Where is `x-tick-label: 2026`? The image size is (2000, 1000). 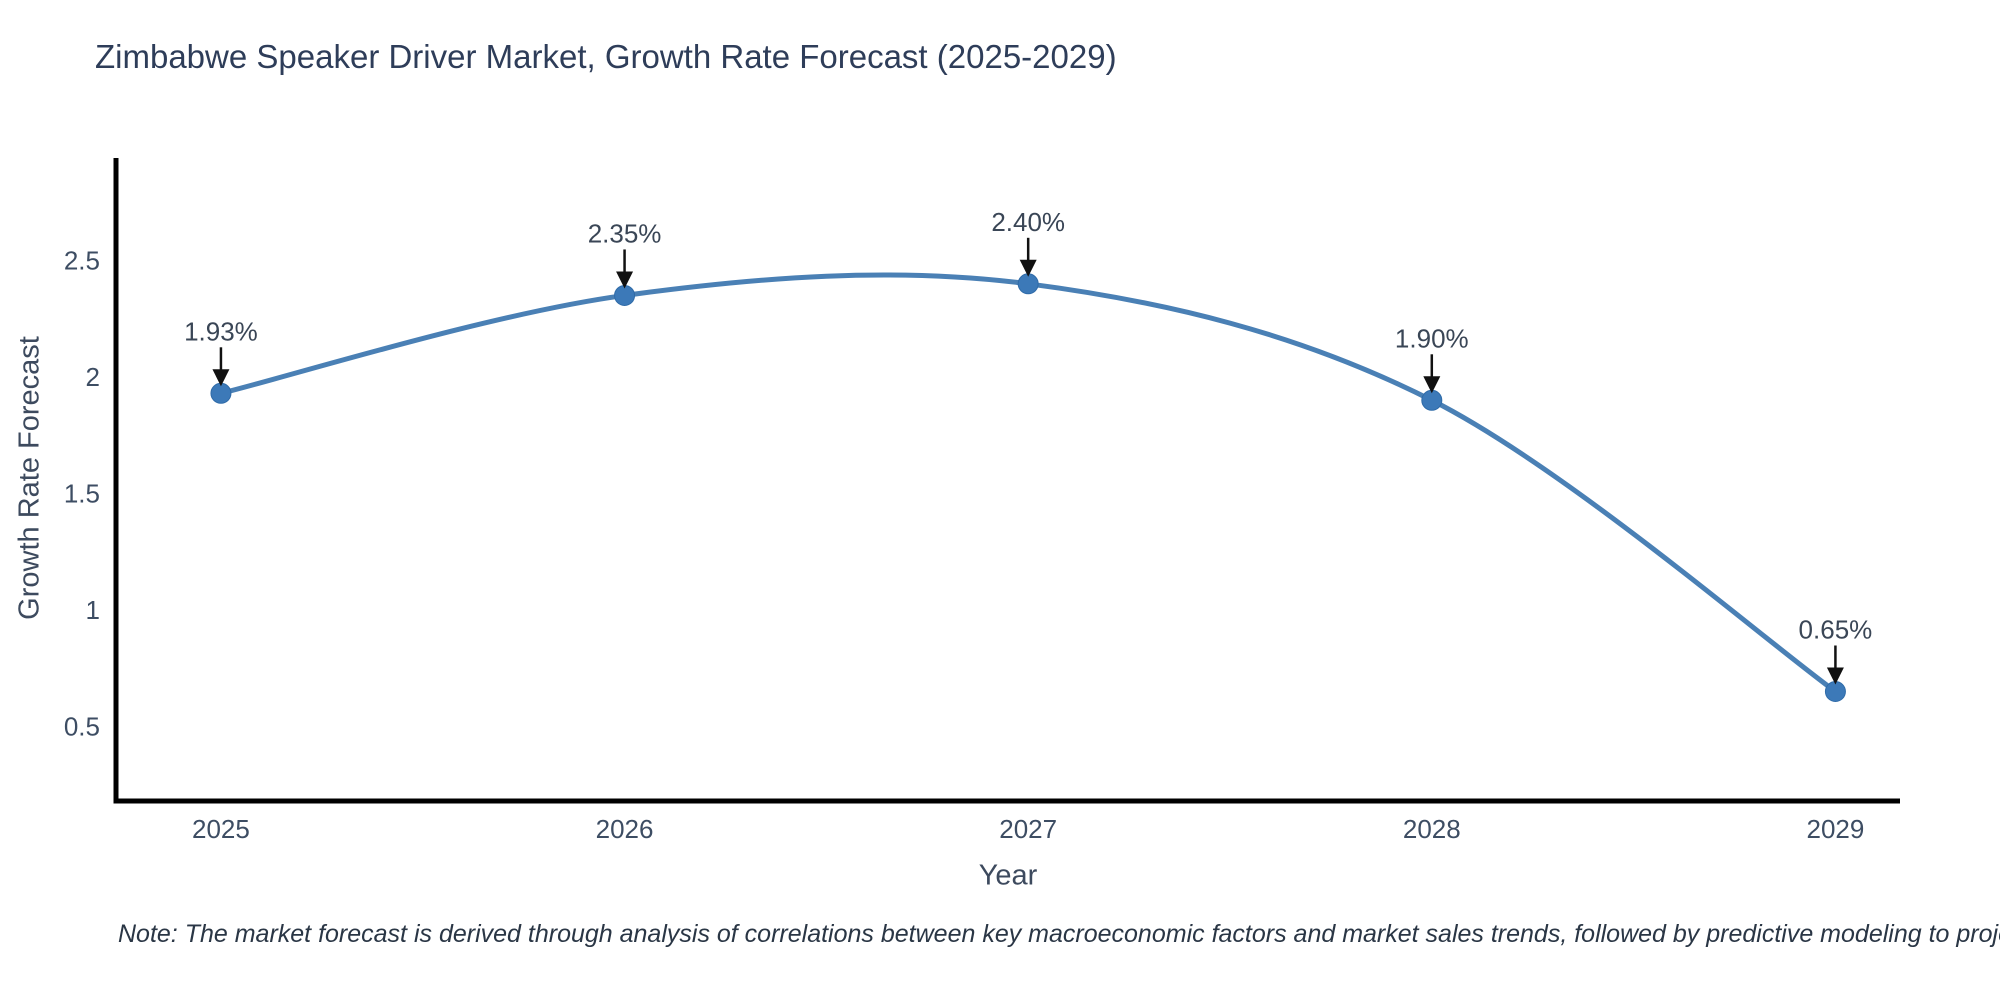 x-tick-label: 2026 is located at coordinates (625, 829).